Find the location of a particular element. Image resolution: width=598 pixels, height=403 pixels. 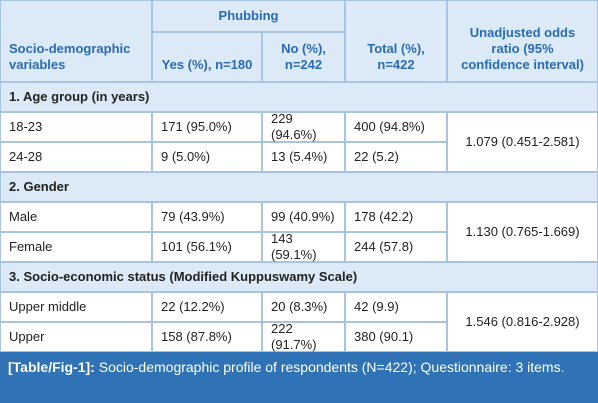

column-header: Socio-demographic variables is located at coordinates (76, 41).